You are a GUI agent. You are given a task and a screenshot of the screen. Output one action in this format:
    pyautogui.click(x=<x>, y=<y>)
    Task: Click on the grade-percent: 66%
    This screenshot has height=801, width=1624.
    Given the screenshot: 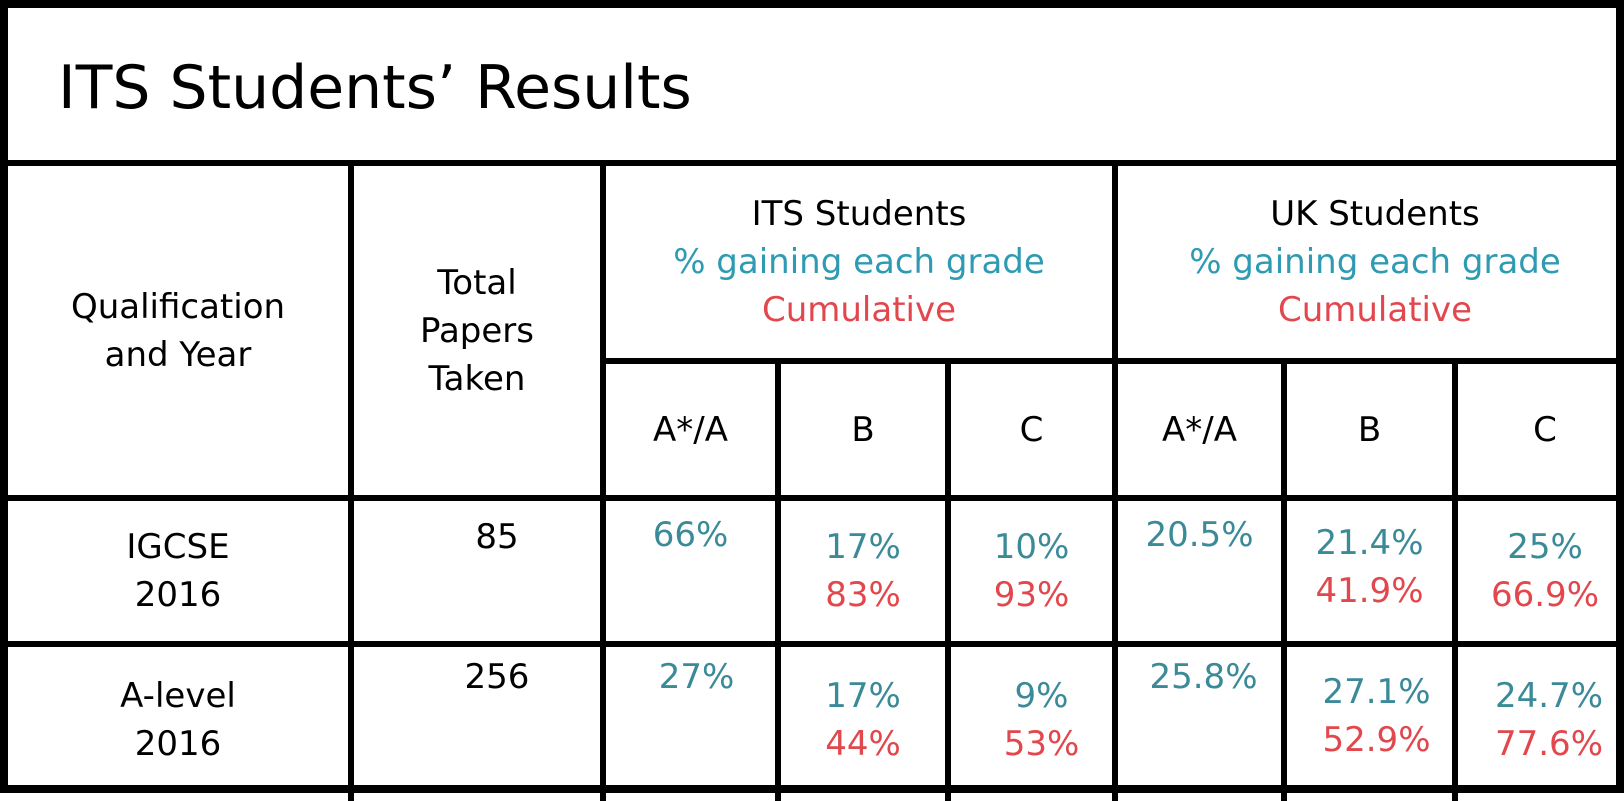 What is the action you would take?
    pyautogui.click(x=690, y=535)
    